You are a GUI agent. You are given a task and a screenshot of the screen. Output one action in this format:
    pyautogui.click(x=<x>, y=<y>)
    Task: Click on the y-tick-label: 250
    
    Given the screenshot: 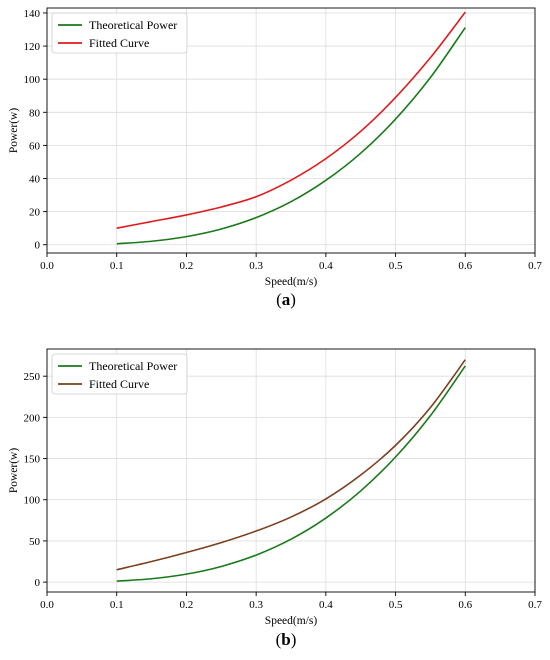 What is the action you would take?
    pyautogui.click(x=32, y=377)
    